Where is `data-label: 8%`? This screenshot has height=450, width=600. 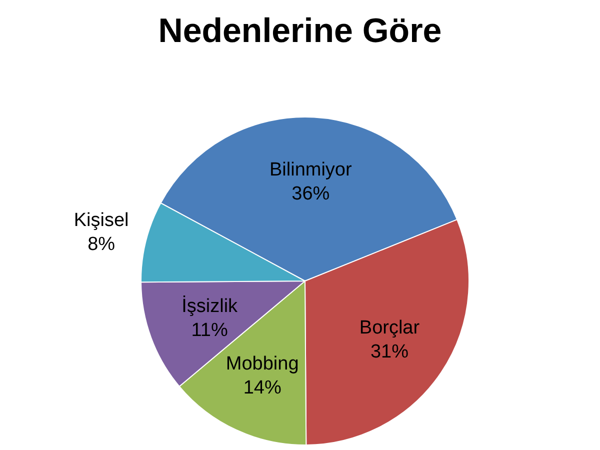
data-label: 8% is located at coordinates (102, 245).